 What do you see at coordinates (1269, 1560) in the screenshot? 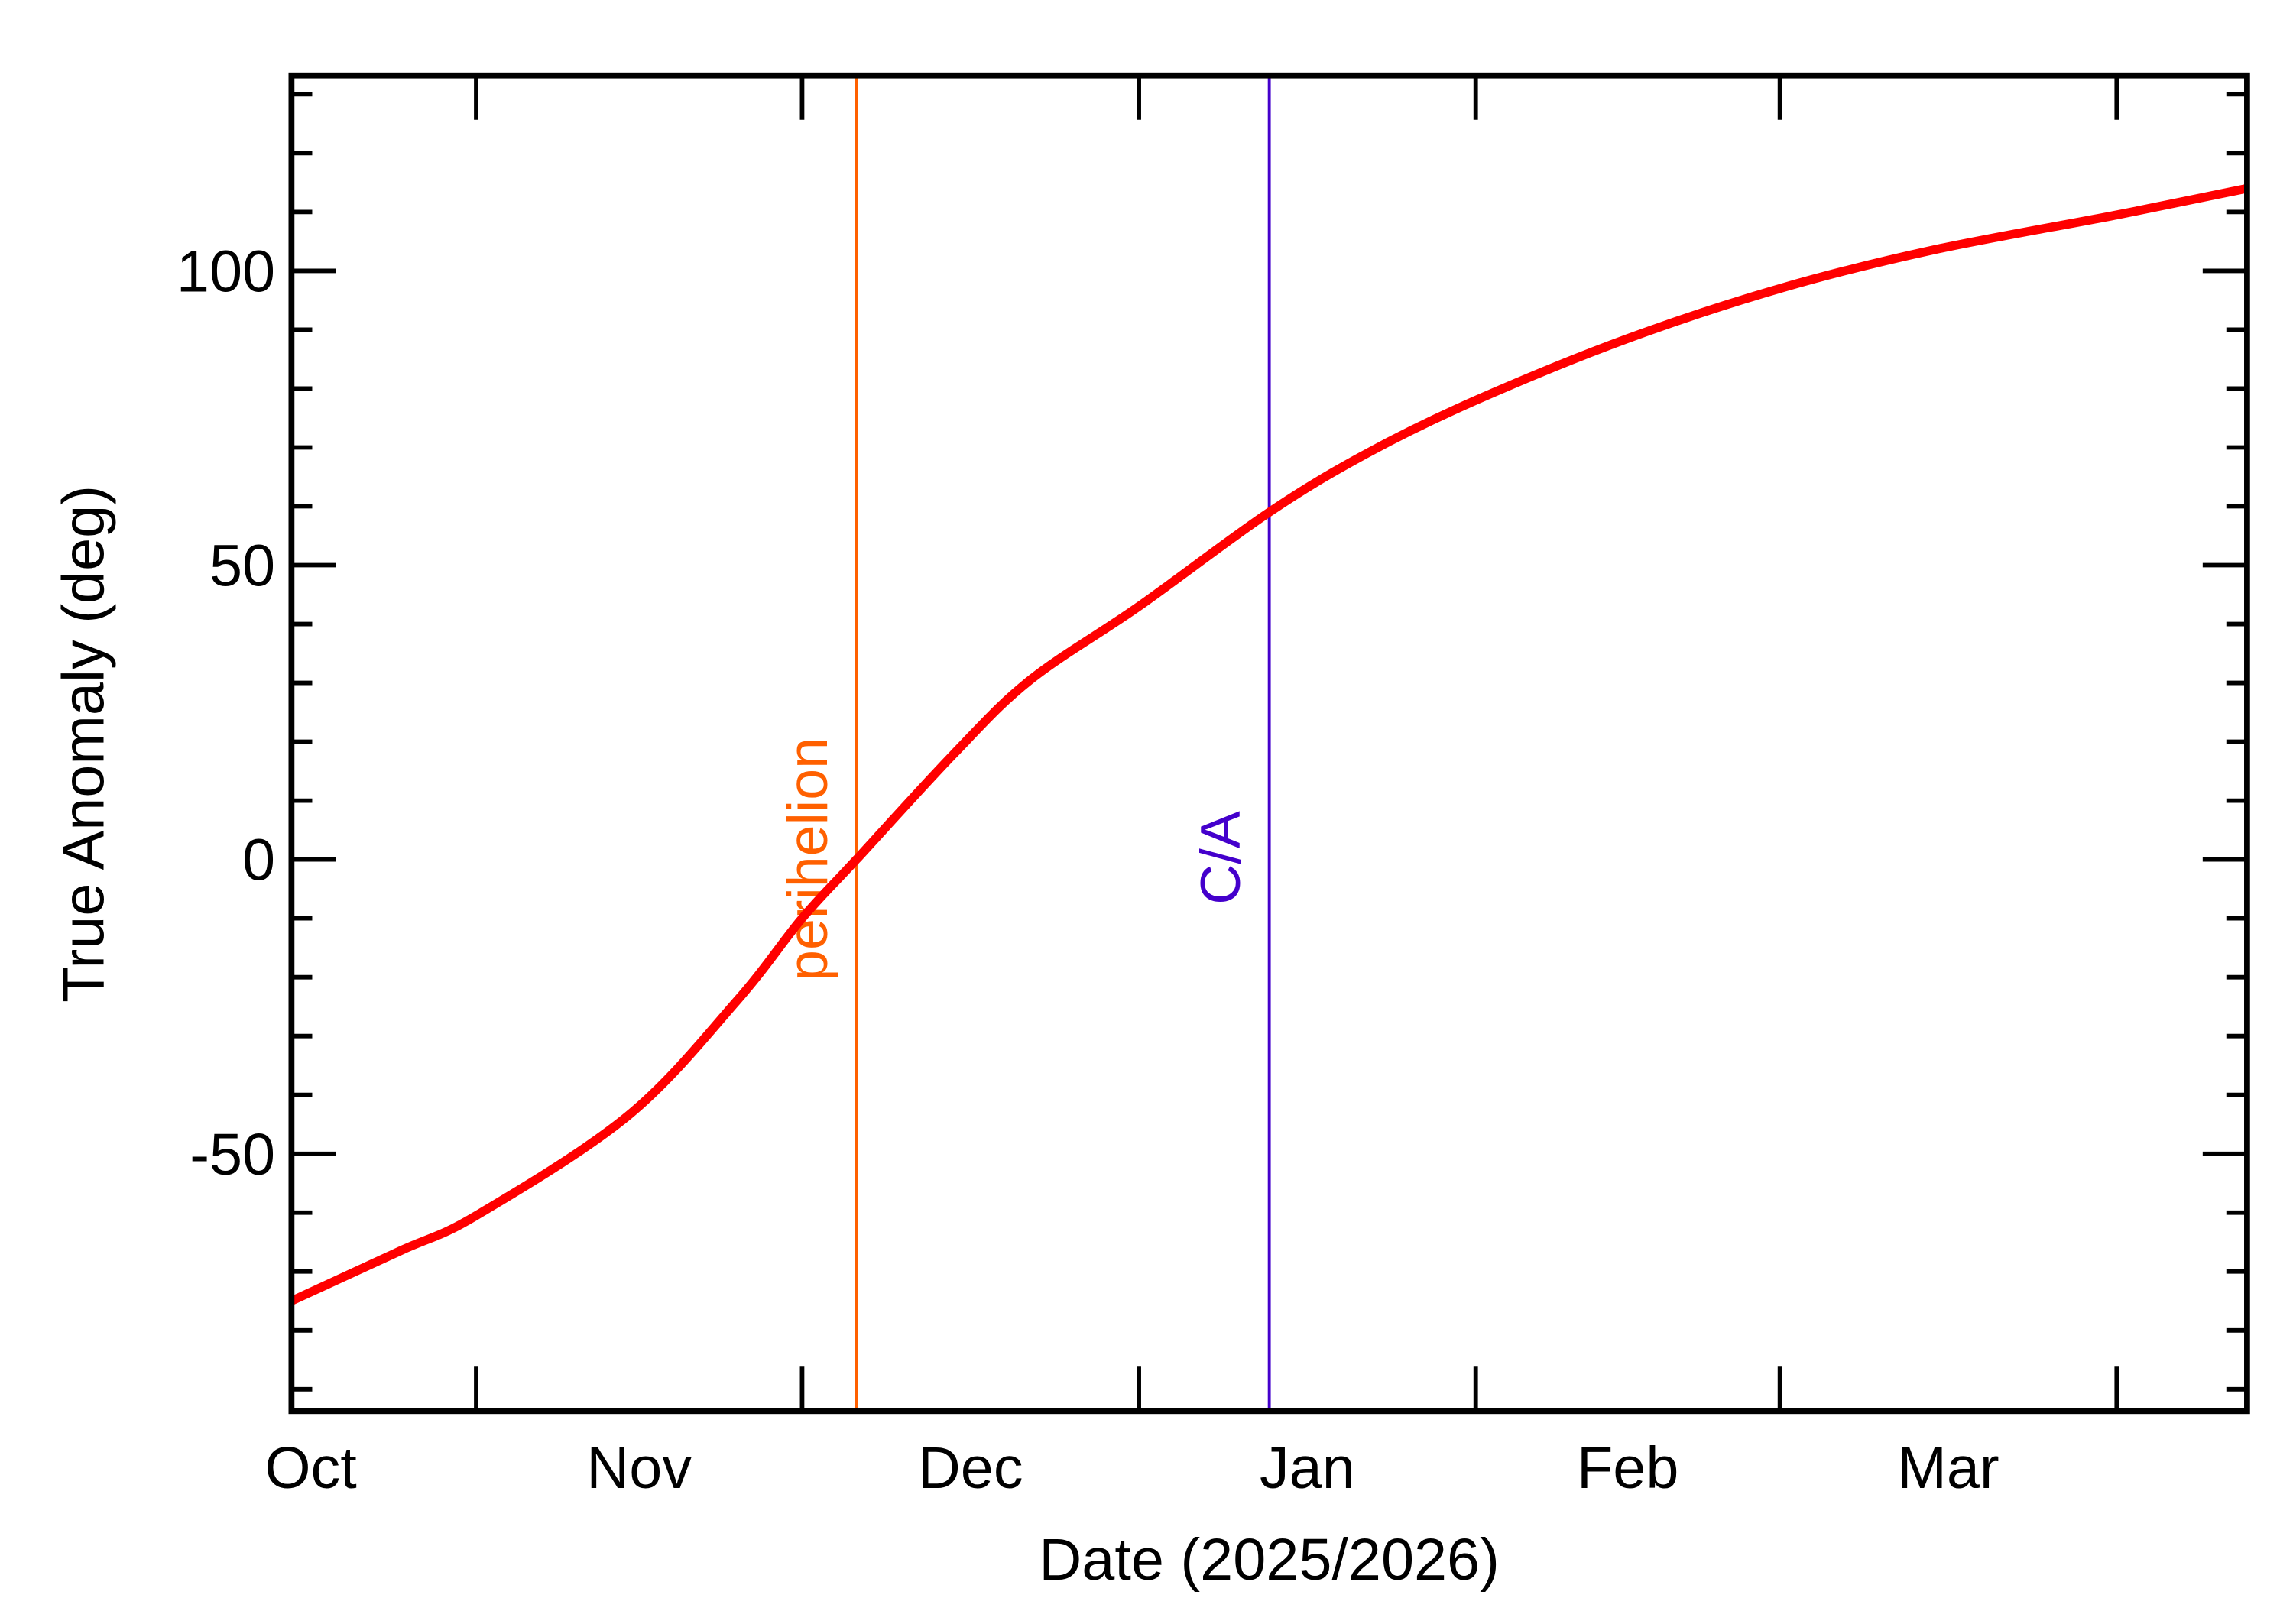
I see `x-axis-label: Date (2025/2026)` at bounding box center [1269, 1560].